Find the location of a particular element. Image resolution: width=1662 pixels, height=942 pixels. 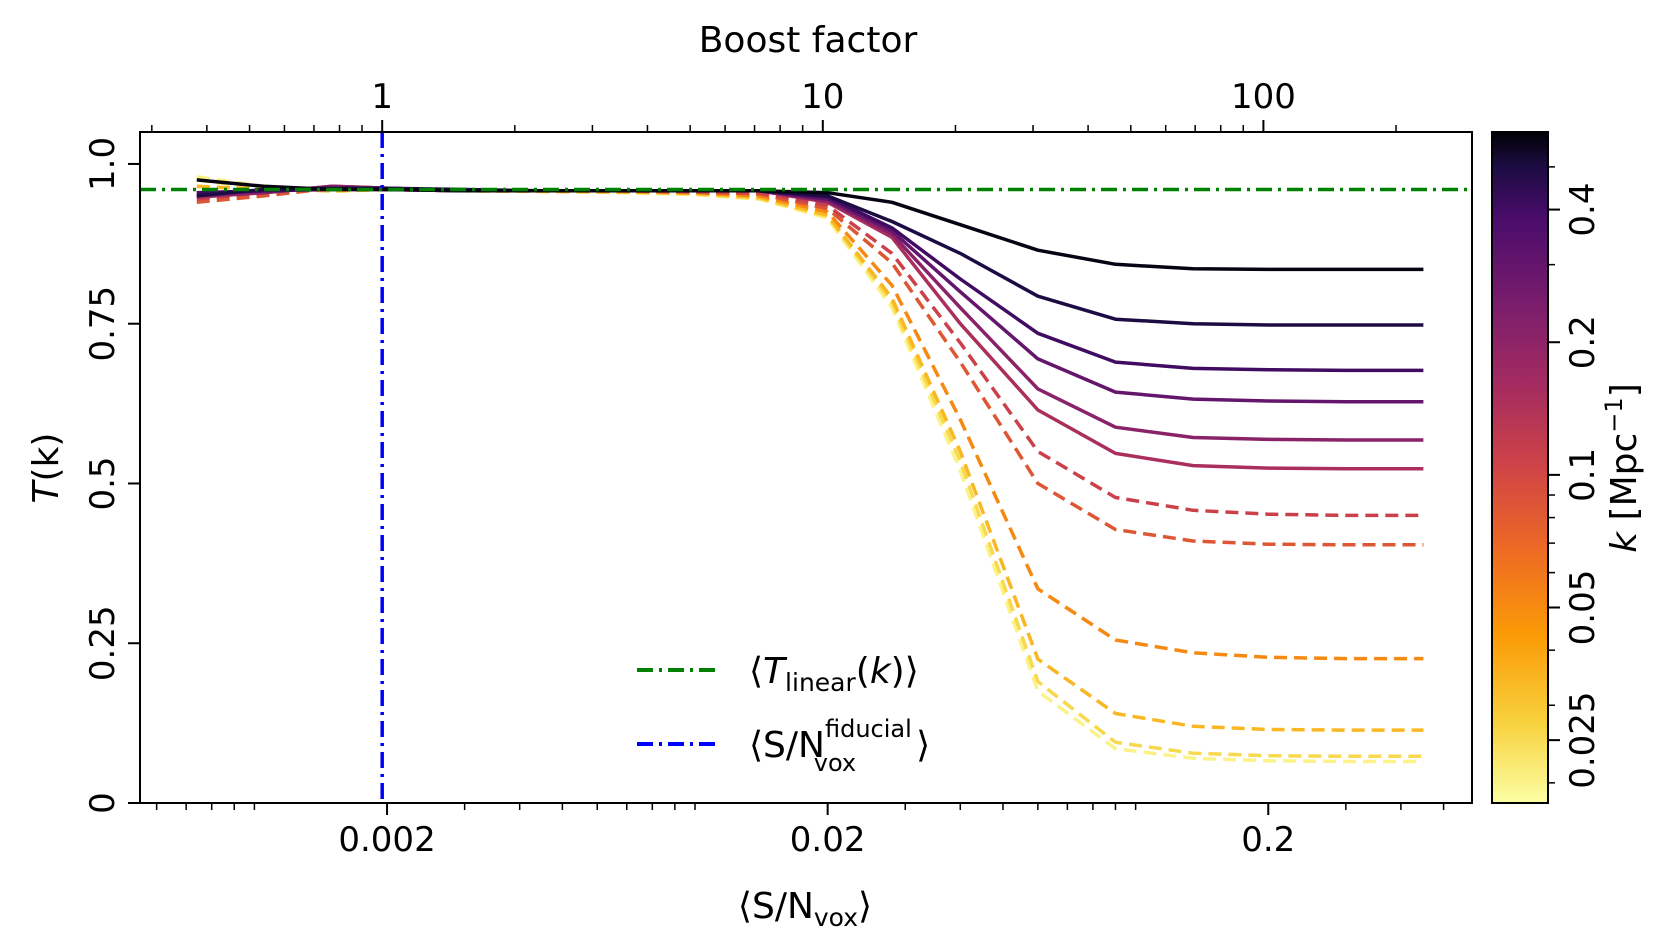

colorbar-tick-label: 0.2 is located at coordinates (1583, 342).